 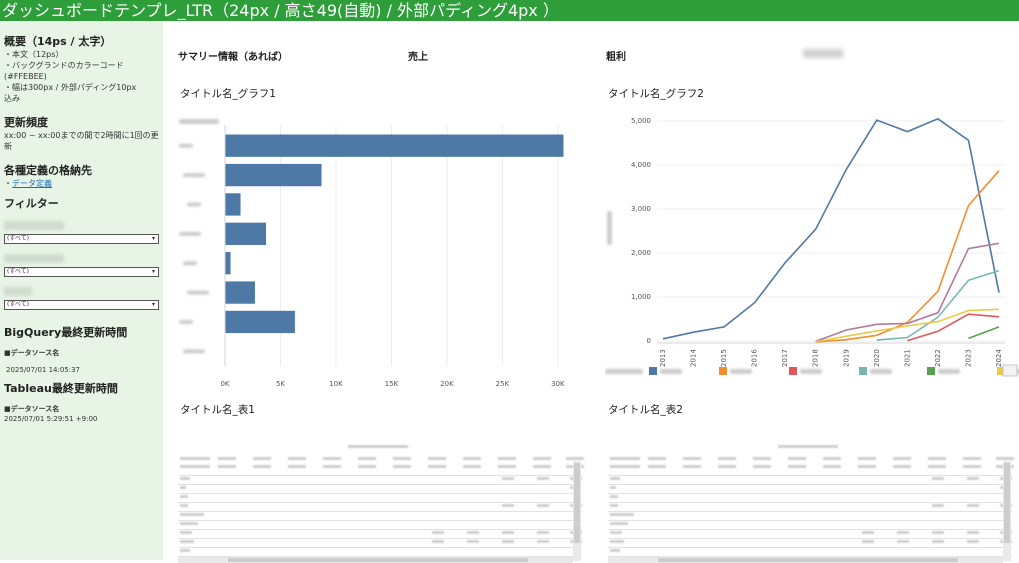 I want to click on x-tick-label: 2021, so click(x=907, y=358).